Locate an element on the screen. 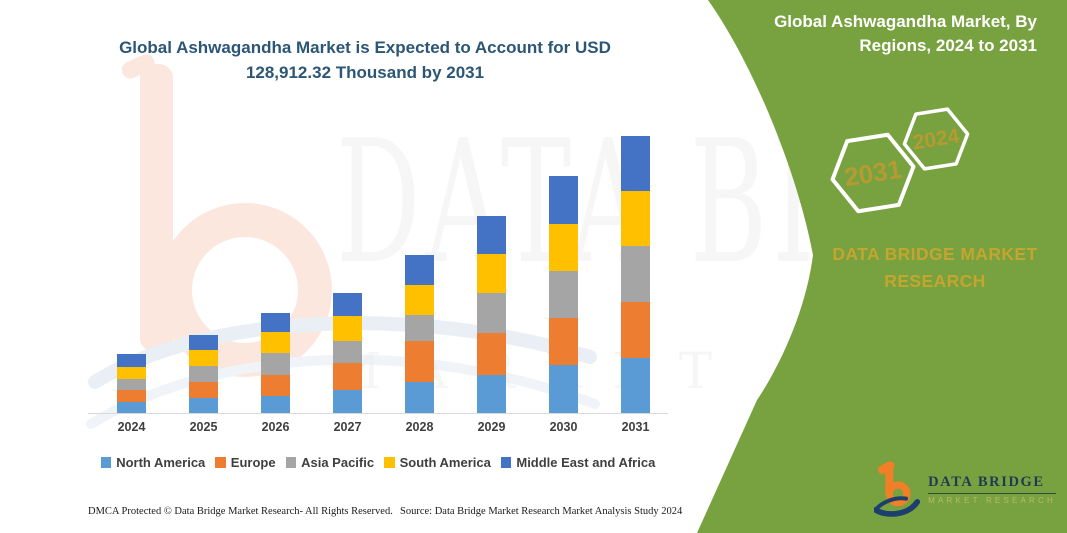 The width and height of the screenshot is (1067, 533). bar-segment-2027-north-america is located at coordinates (347, 401).